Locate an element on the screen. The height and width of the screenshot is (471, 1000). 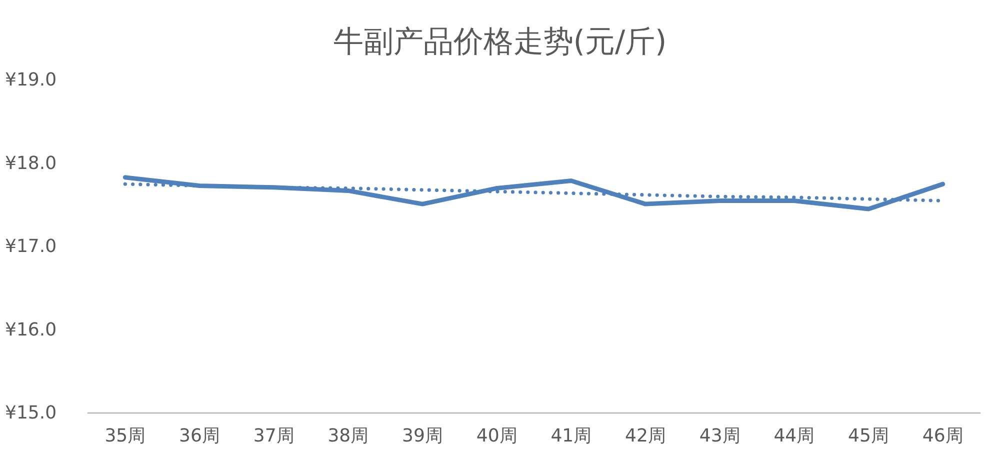
x-tick-label: 35周 is located at coordinates (125, 436).